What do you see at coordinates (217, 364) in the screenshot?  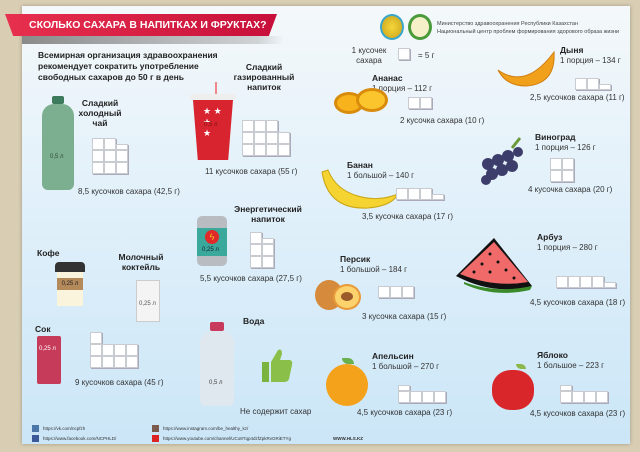 I see `water-bottle-image: 0,5 л` at bounding box center [217, 364].